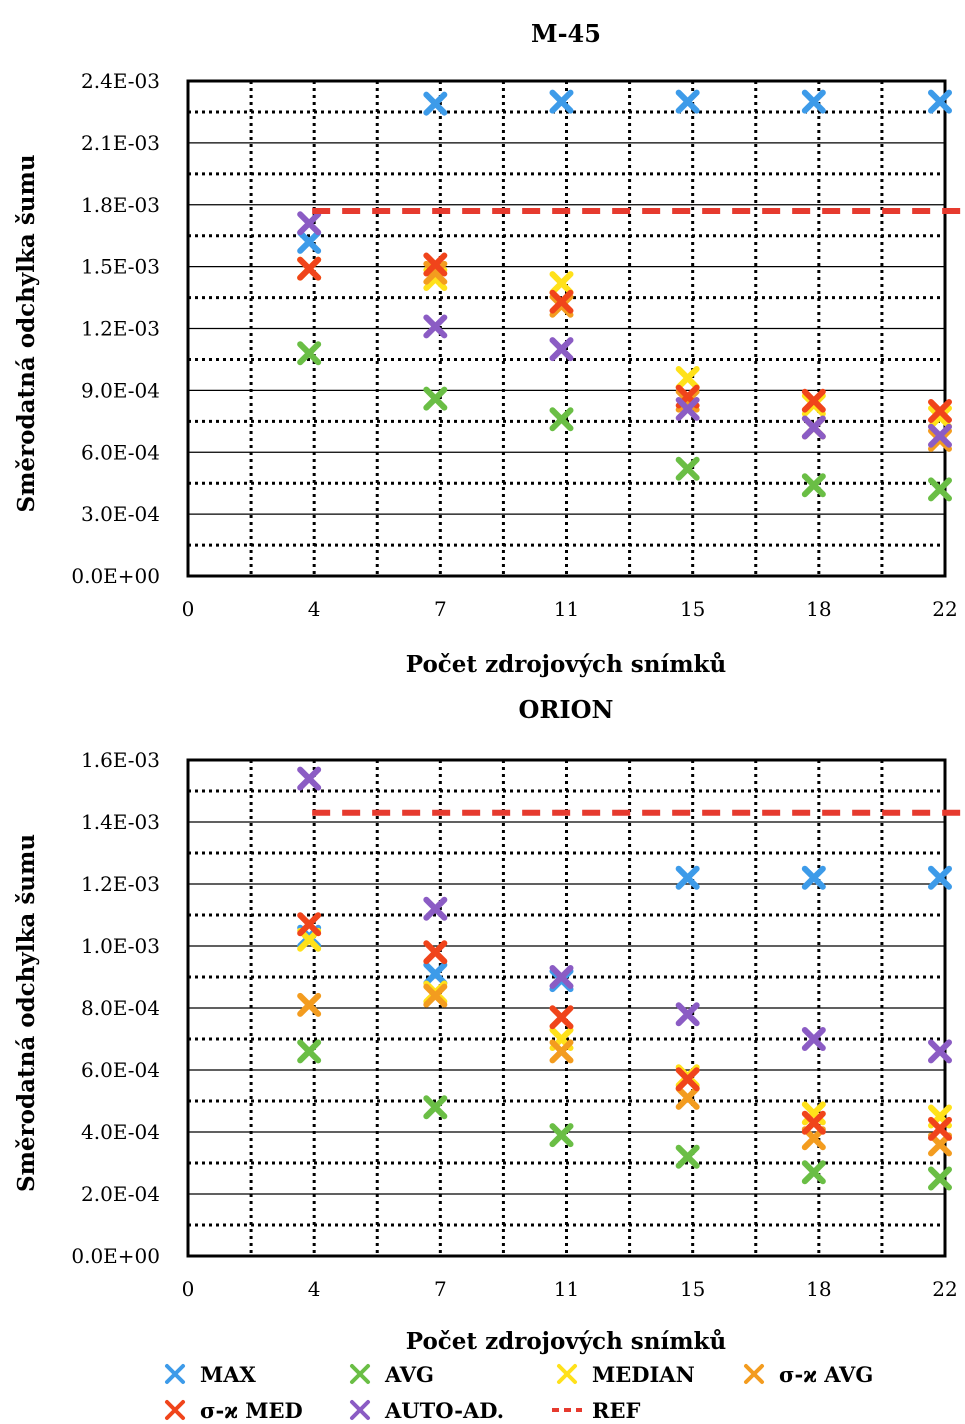  I want to click on legend-item-median: MEDIAN, so click(622, 1374).